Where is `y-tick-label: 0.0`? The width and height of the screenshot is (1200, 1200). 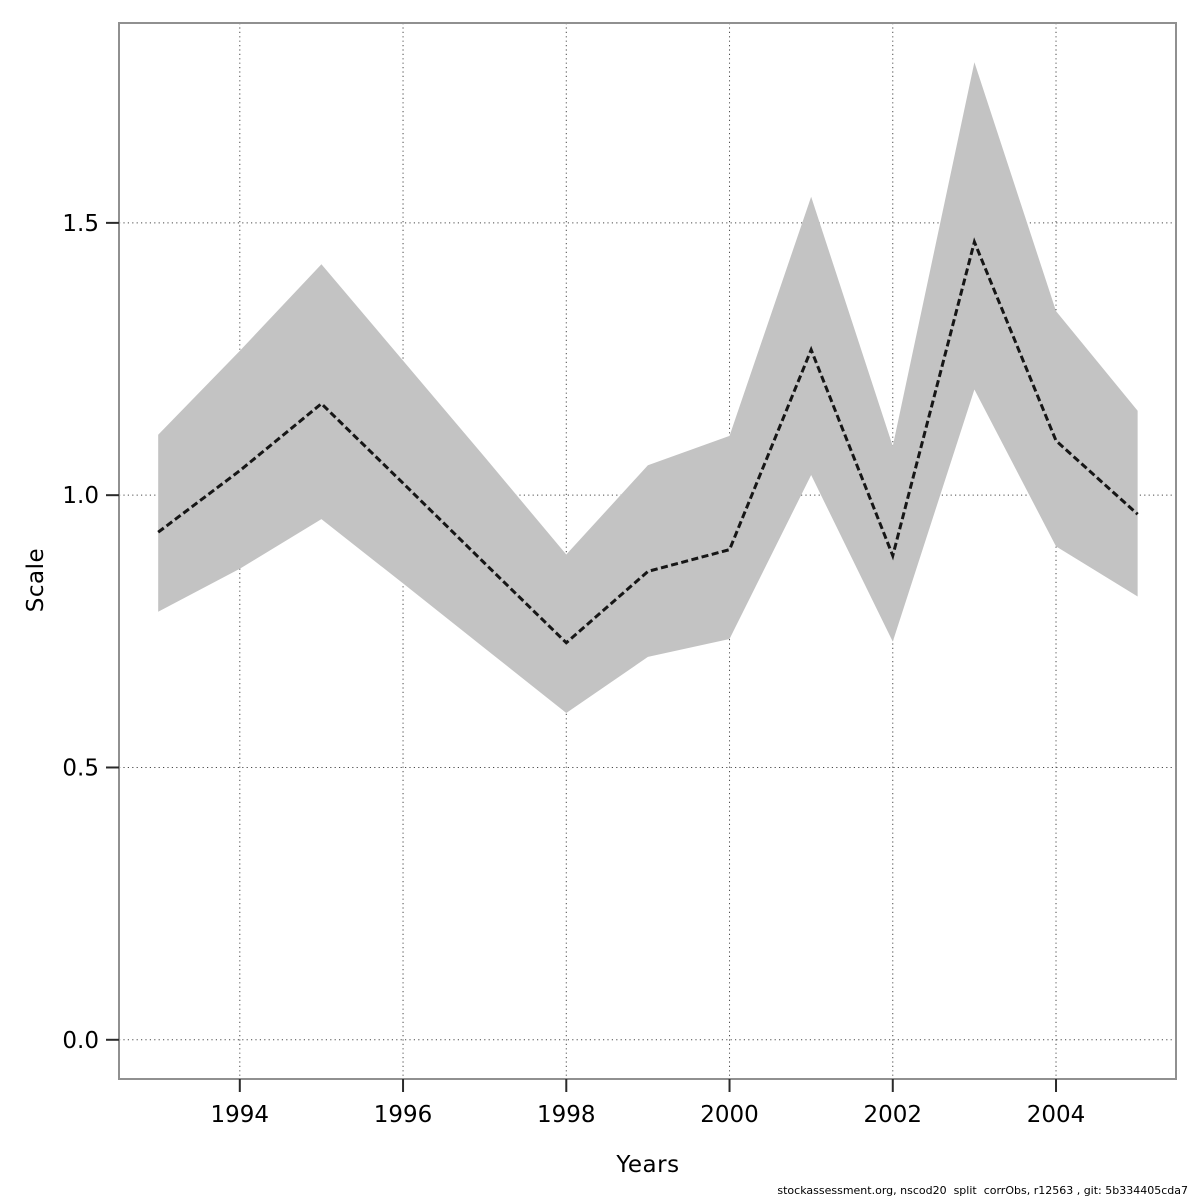 y-tick-label: 0.0 is located at coordinates (80, 1041).